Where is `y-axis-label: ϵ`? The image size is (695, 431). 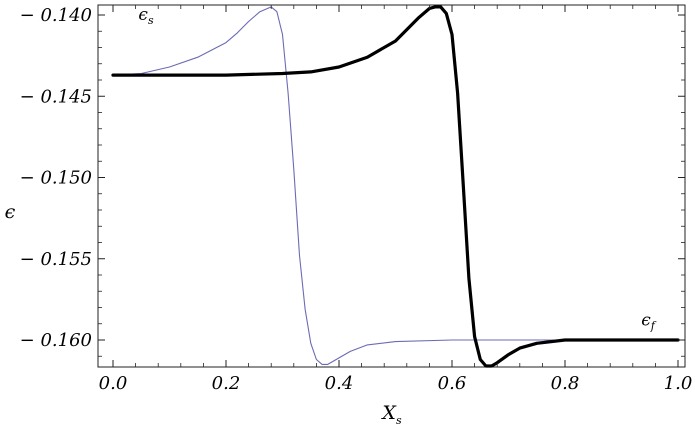 y-axis-label: ϵ is located at coordinates (10, 212).